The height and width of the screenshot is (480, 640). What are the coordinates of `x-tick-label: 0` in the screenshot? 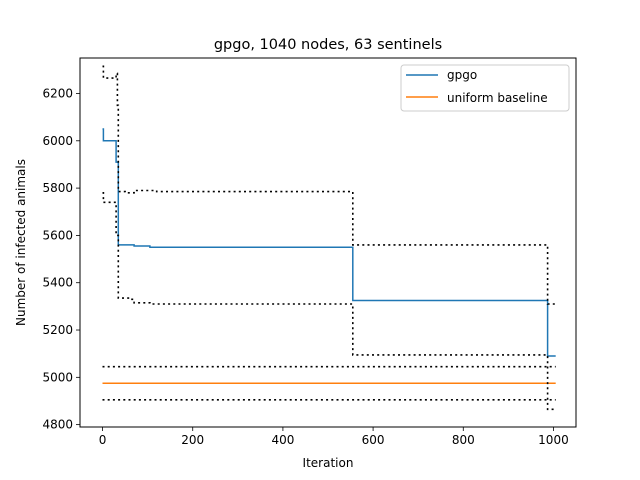 It's located at (103, 440).